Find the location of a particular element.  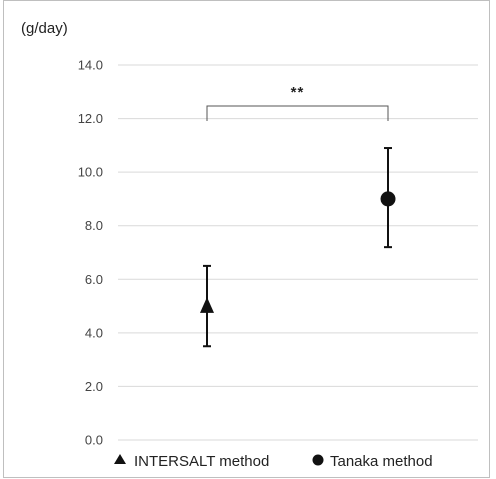

data-point-circle is located at coordinates (388, 199).